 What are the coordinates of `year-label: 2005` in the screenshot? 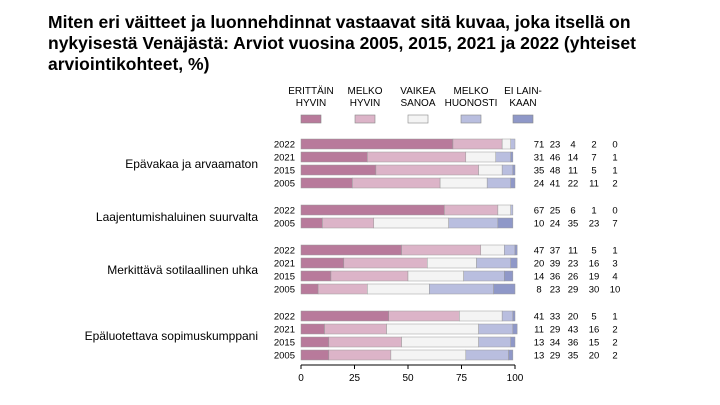 It's located at (284, 224).